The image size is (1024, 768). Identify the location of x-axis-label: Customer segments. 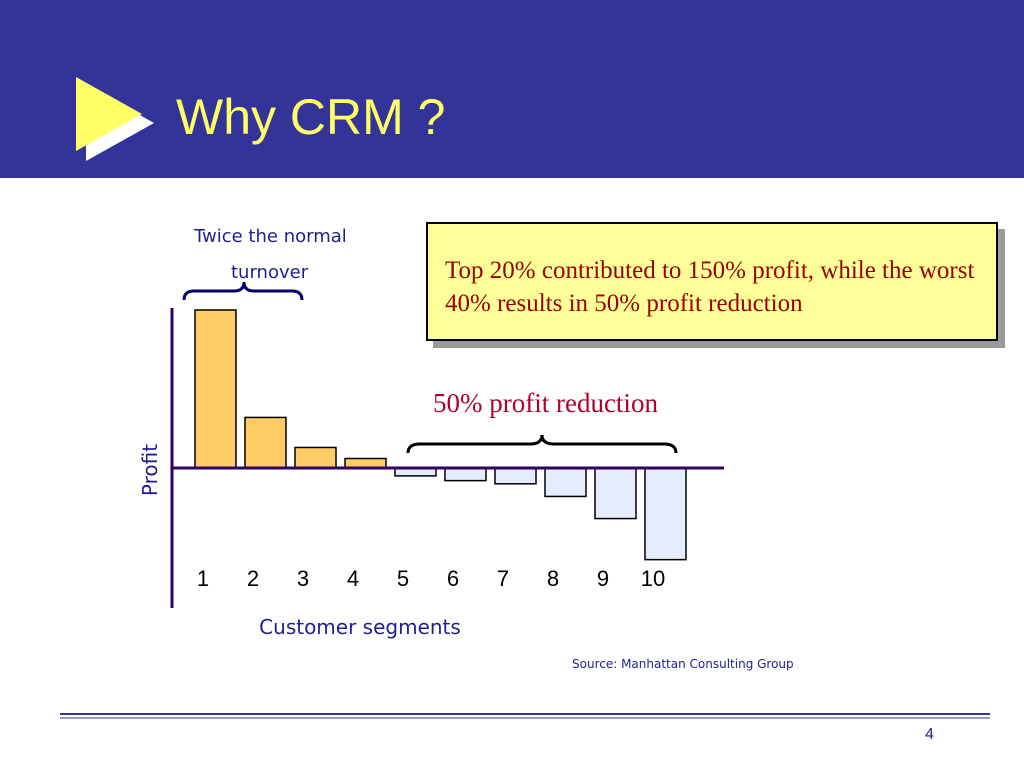
(360, 627).